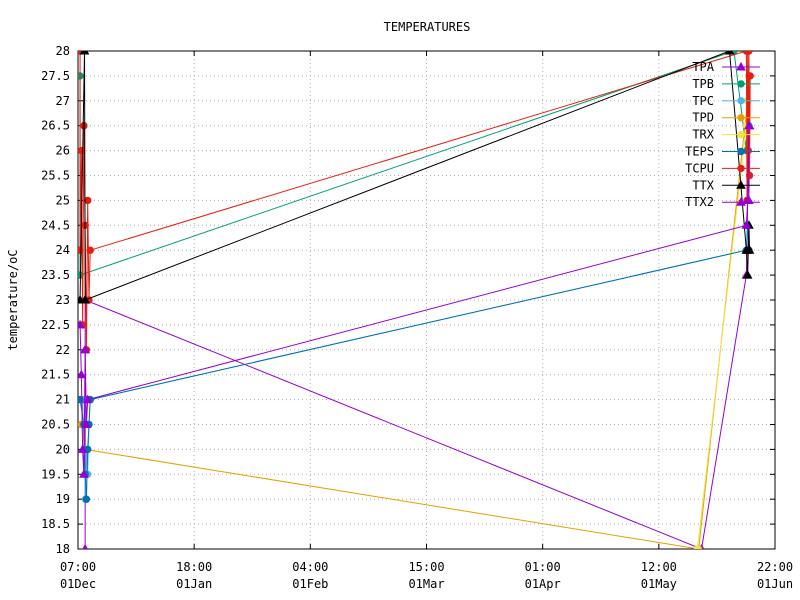 This screenshot has height=600, width=800. I want to click on legend-label-tpc: TPC, so click(703, 101).